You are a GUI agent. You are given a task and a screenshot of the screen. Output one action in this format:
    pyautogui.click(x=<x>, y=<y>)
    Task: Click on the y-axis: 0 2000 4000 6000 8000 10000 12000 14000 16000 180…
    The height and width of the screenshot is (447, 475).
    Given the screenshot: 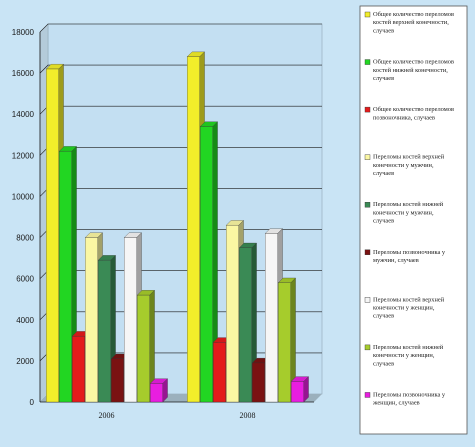 What is the action you would take?
    pyautogui.click(x=26, y=217)
    